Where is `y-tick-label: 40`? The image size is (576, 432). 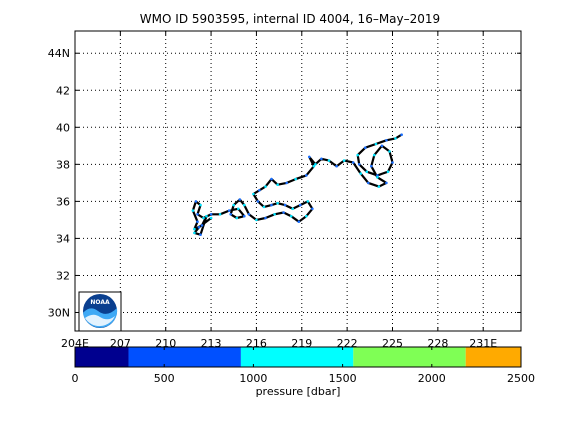
y-tick-label: 40 is located at coordinates (63, 127).